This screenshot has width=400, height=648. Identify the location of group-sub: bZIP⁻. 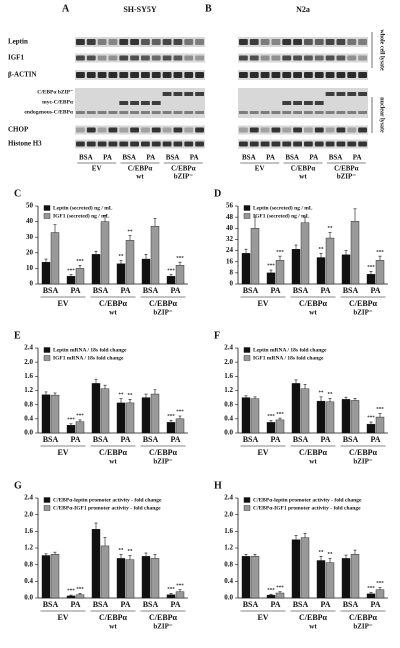
(347, 177).